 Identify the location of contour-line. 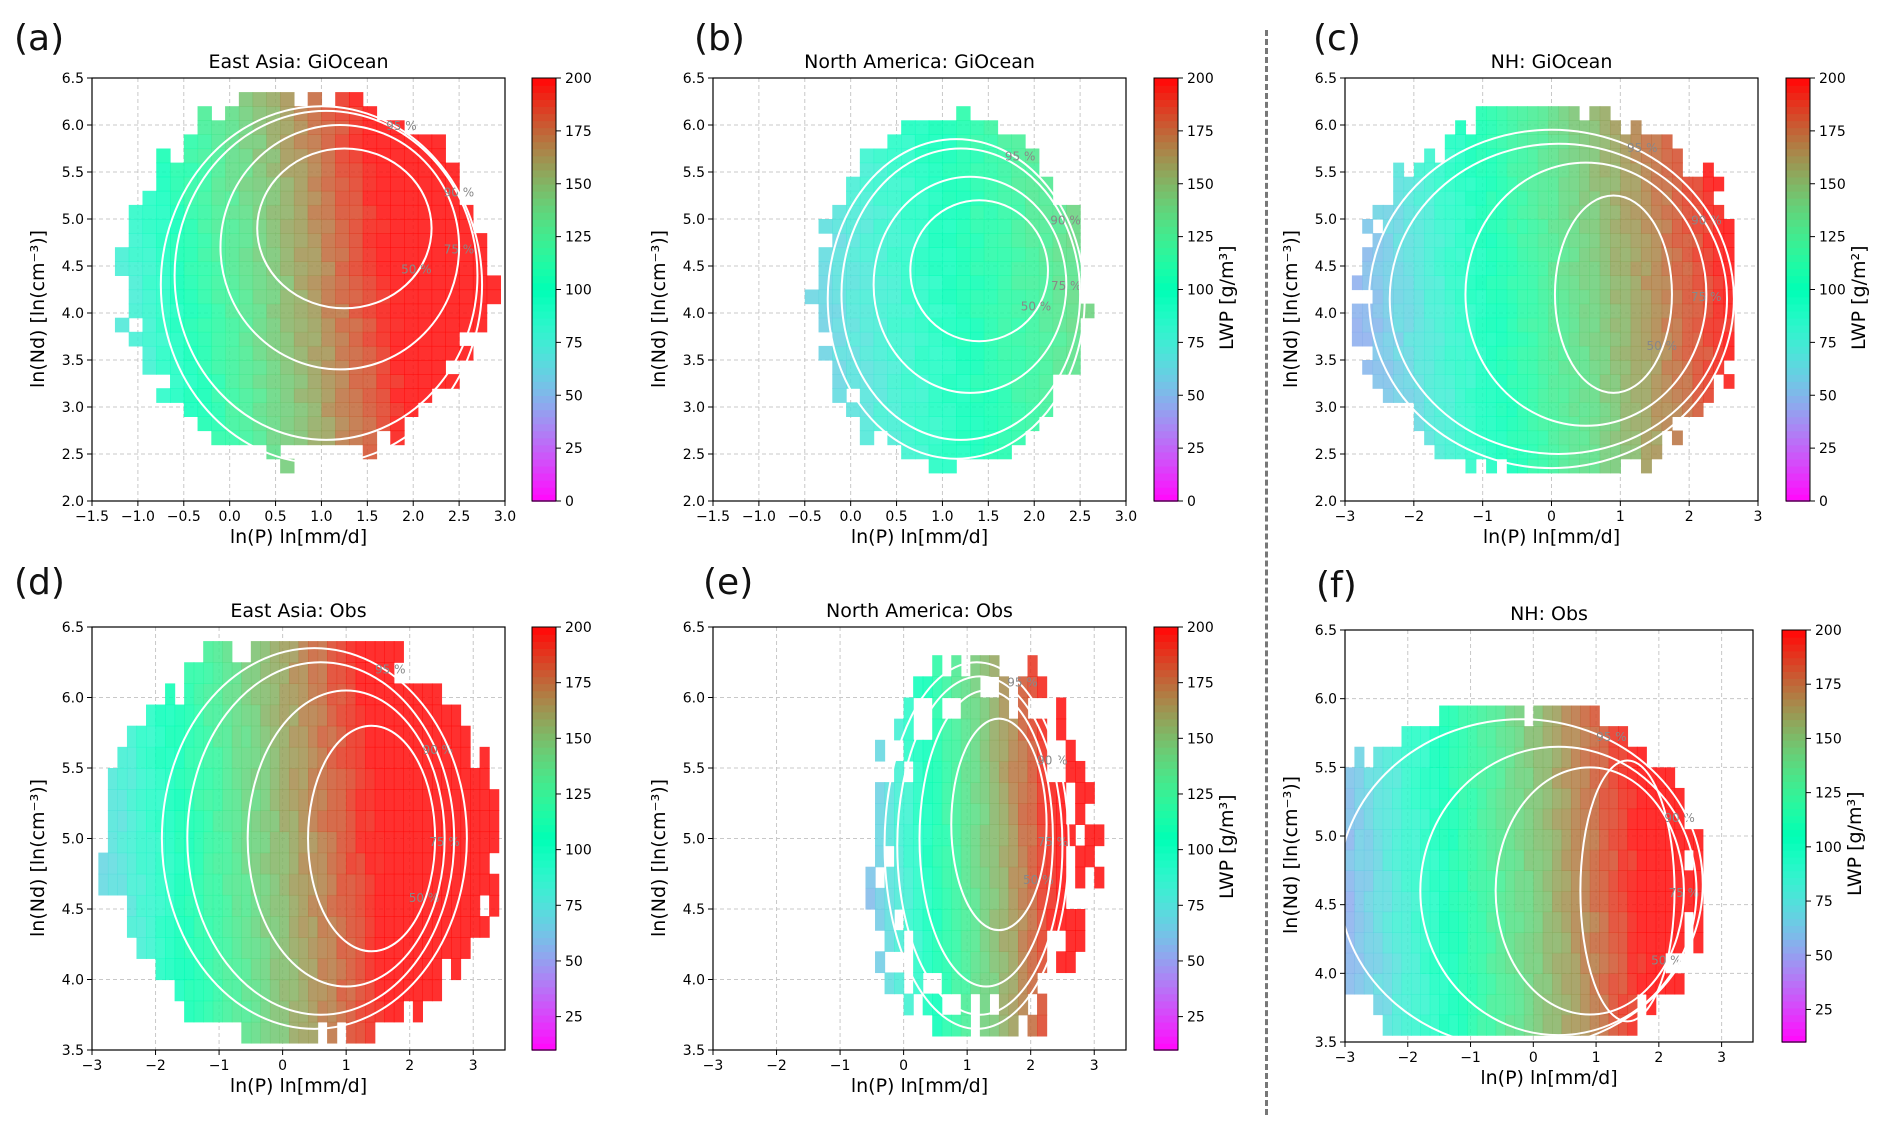
(970, 284).